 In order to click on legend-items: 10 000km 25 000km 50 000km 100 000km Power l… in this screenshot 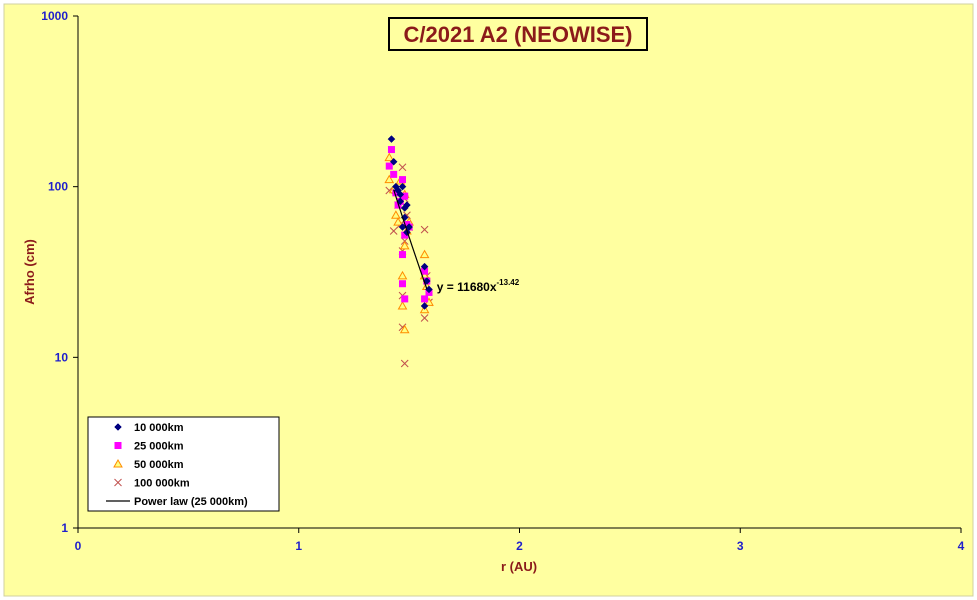, I will do `click(177, 465)`.